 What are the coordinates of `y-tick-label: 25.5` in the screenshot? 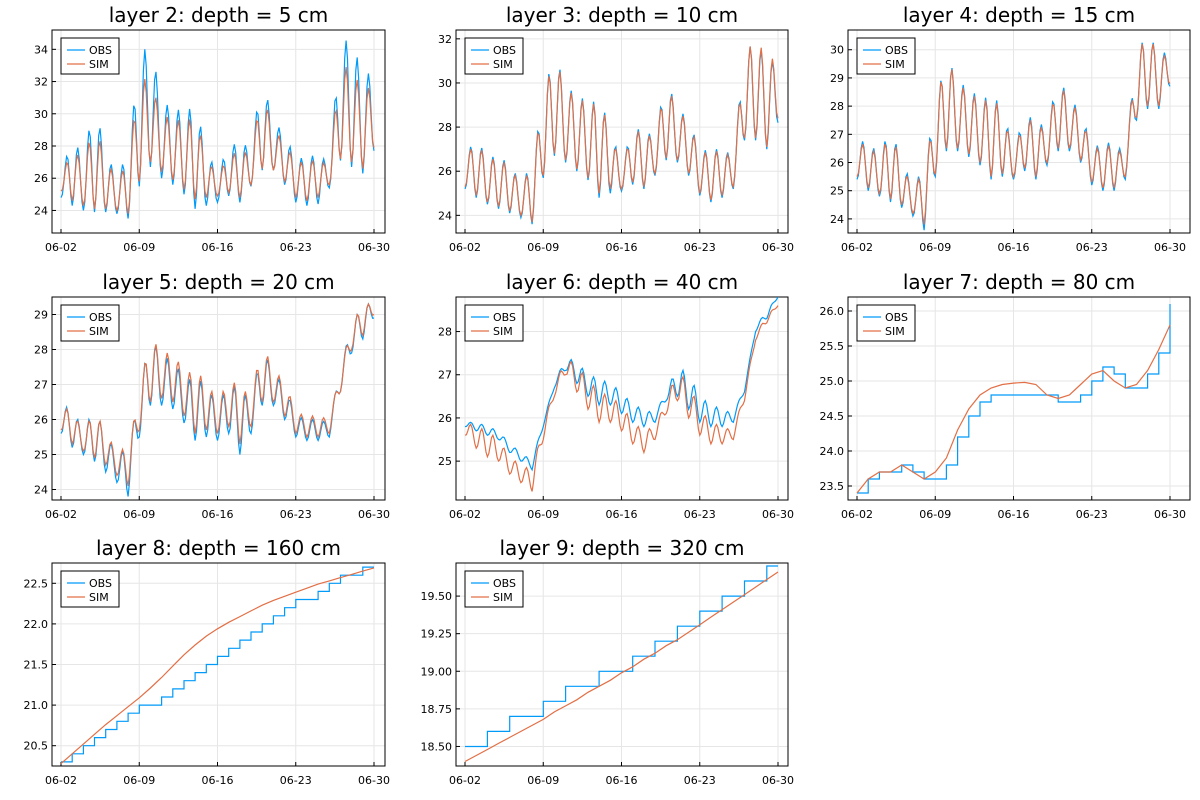 It's located at (832, 346).